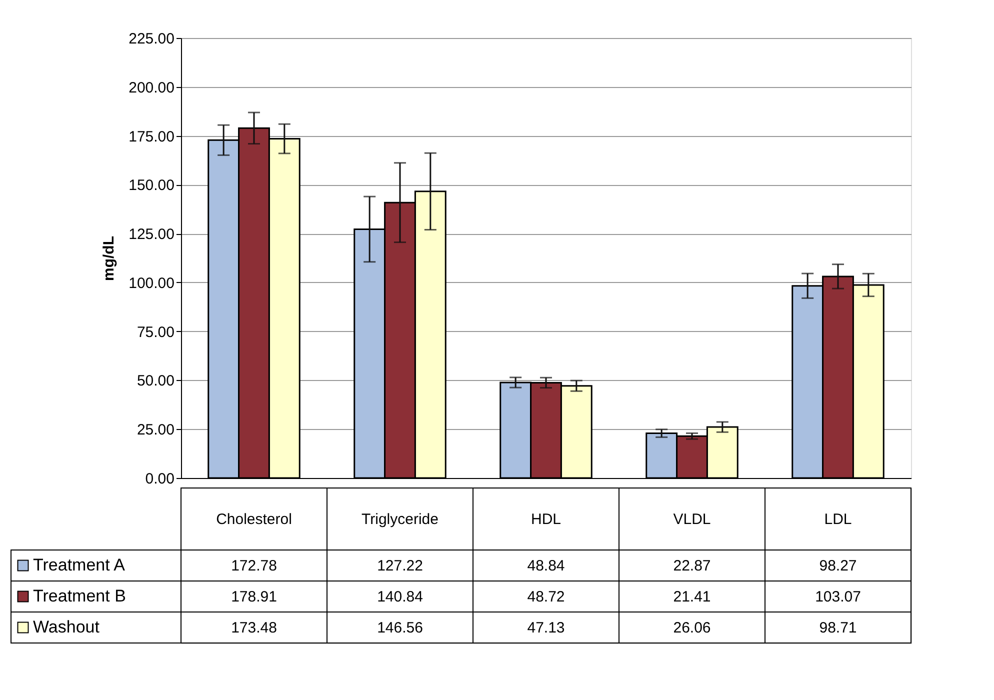 This screenshot has height=700, width=994. What do you see at coordinates (546, 519) in the screenshot?
I see `x-tick-label: HDL` at bounding box center [546, 519].